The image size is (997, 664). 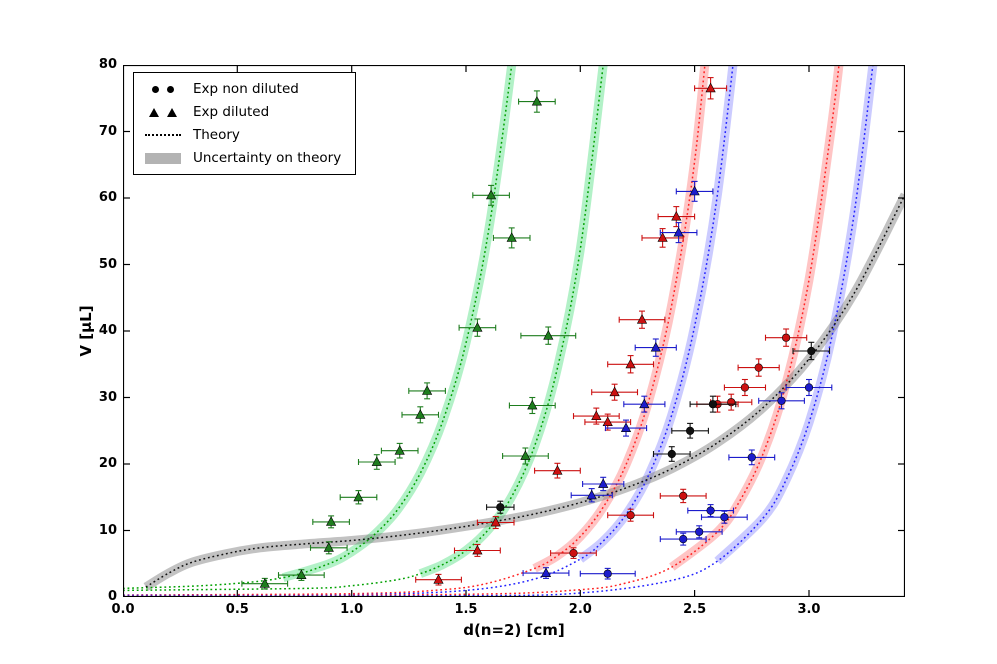 I want to click on series-exp-non-diluted-blue, so click(x=706, y=479).